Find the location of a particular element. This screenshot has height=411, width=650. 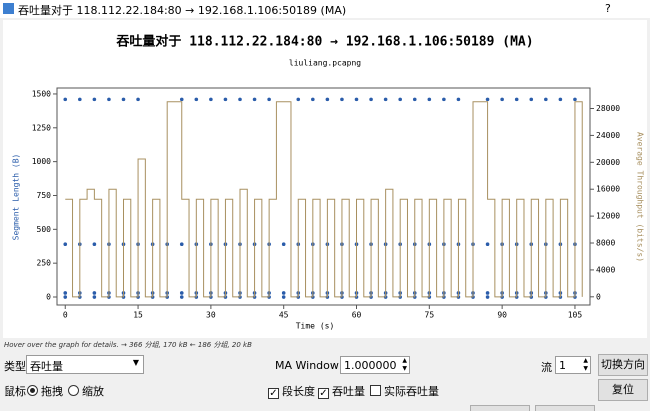

stream-label: 流 is located at coordinates (546, 367).